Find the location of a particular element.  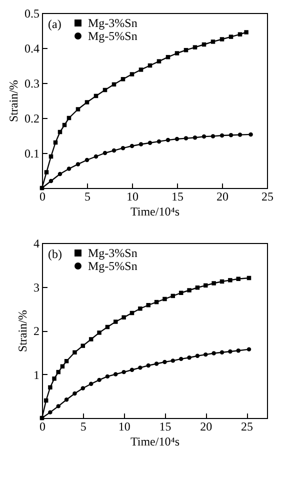

y-tick-label: 0.3 is located at coordinates (32, 83).